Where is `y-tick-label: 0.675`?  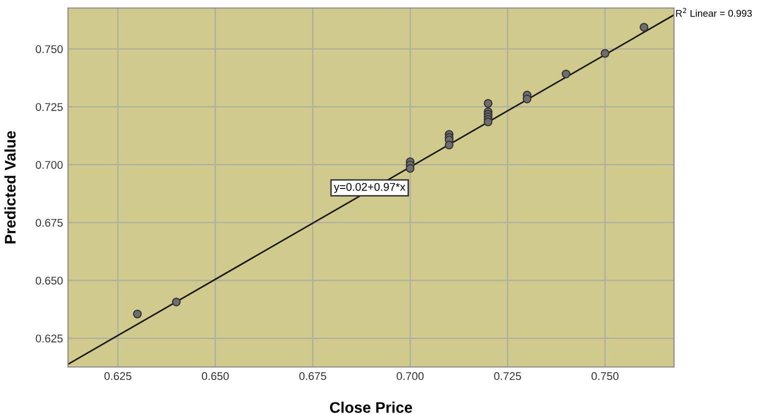
y-tick-label: 0.675 is located at coordinates (49, 222).